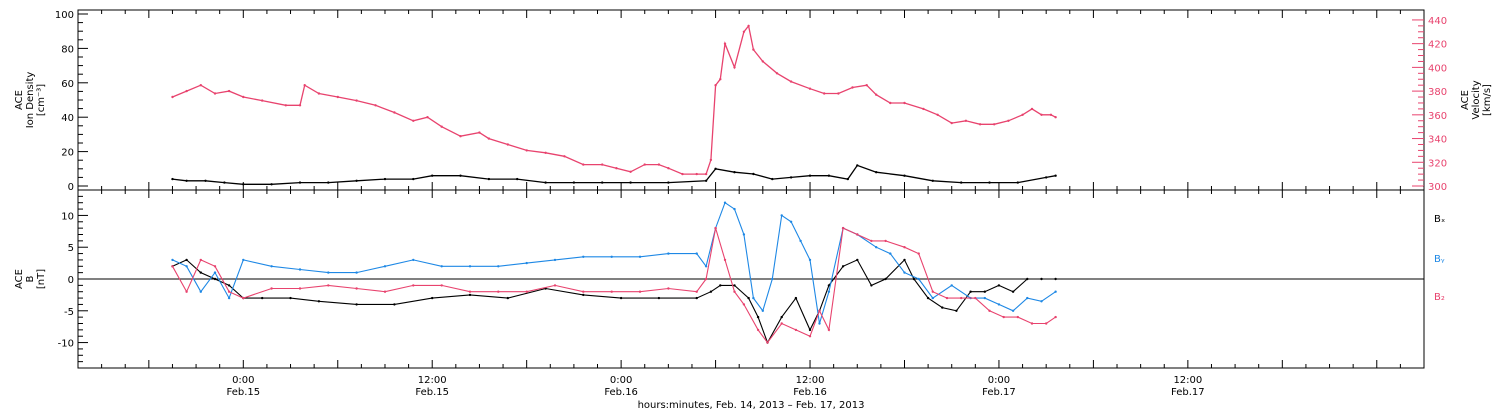  What do you see at coordinates (1476, 99) in the screenshot?
I see `velocity-label-line2: Velocity` at bounding box center [1476, 99].